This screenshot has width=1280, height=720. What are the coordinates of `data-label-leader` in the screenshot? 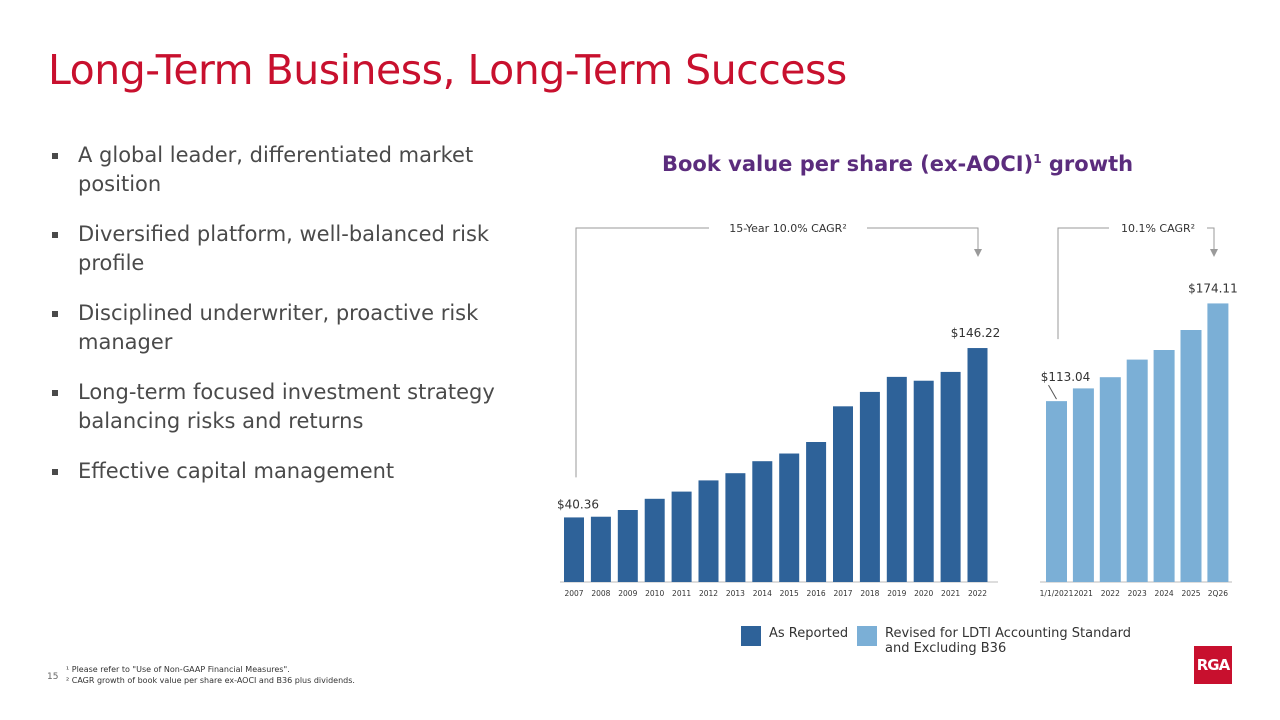 It's located at (1052, 392).